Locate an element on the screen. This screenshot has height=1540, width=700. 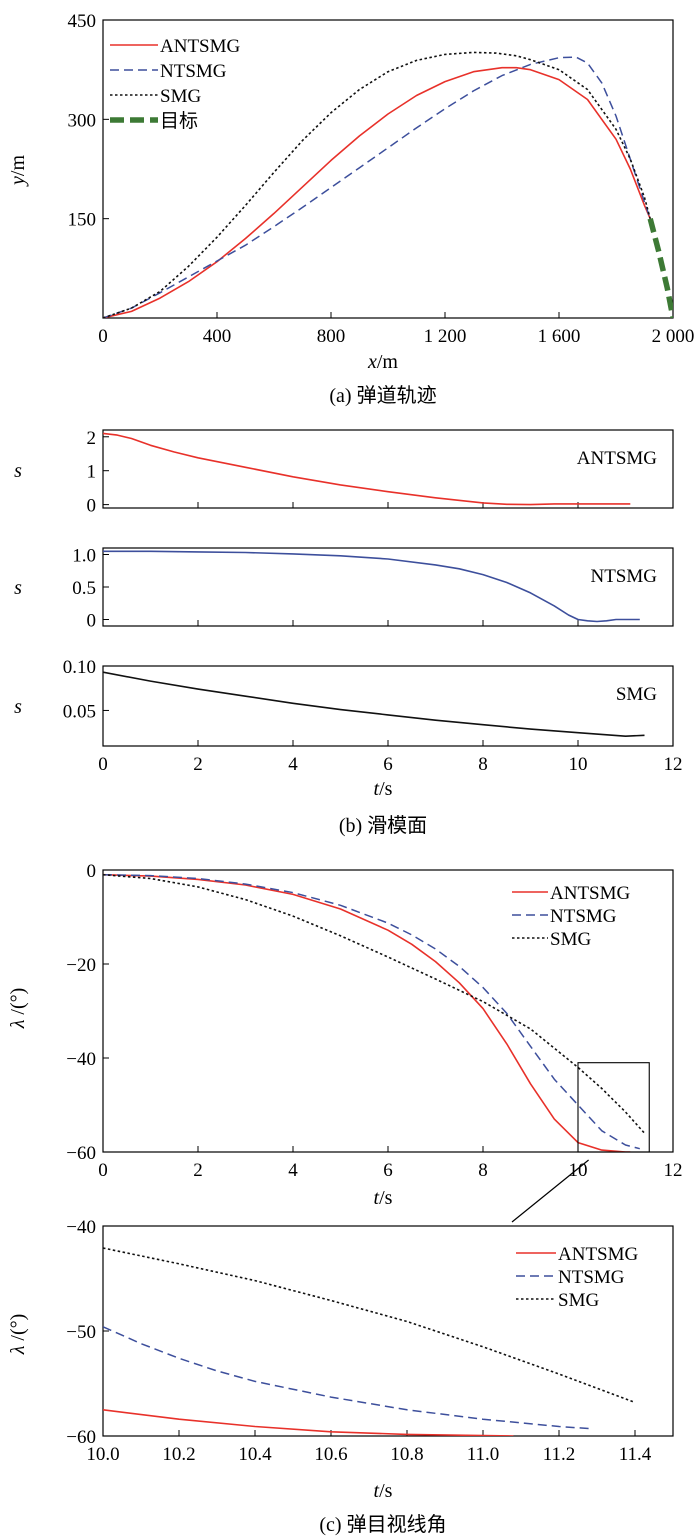
plot-b3-sliding-surface-smg: 0 2 4 6 8 10 12 0.05 0.10 SMG is located at coordinates (373, 716).